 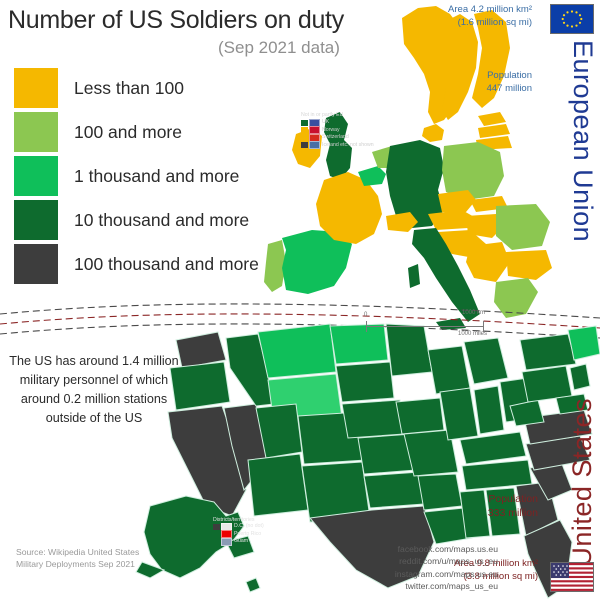 I want to click on legend-label: 10 thousand and more, so click(x=162, y=219).